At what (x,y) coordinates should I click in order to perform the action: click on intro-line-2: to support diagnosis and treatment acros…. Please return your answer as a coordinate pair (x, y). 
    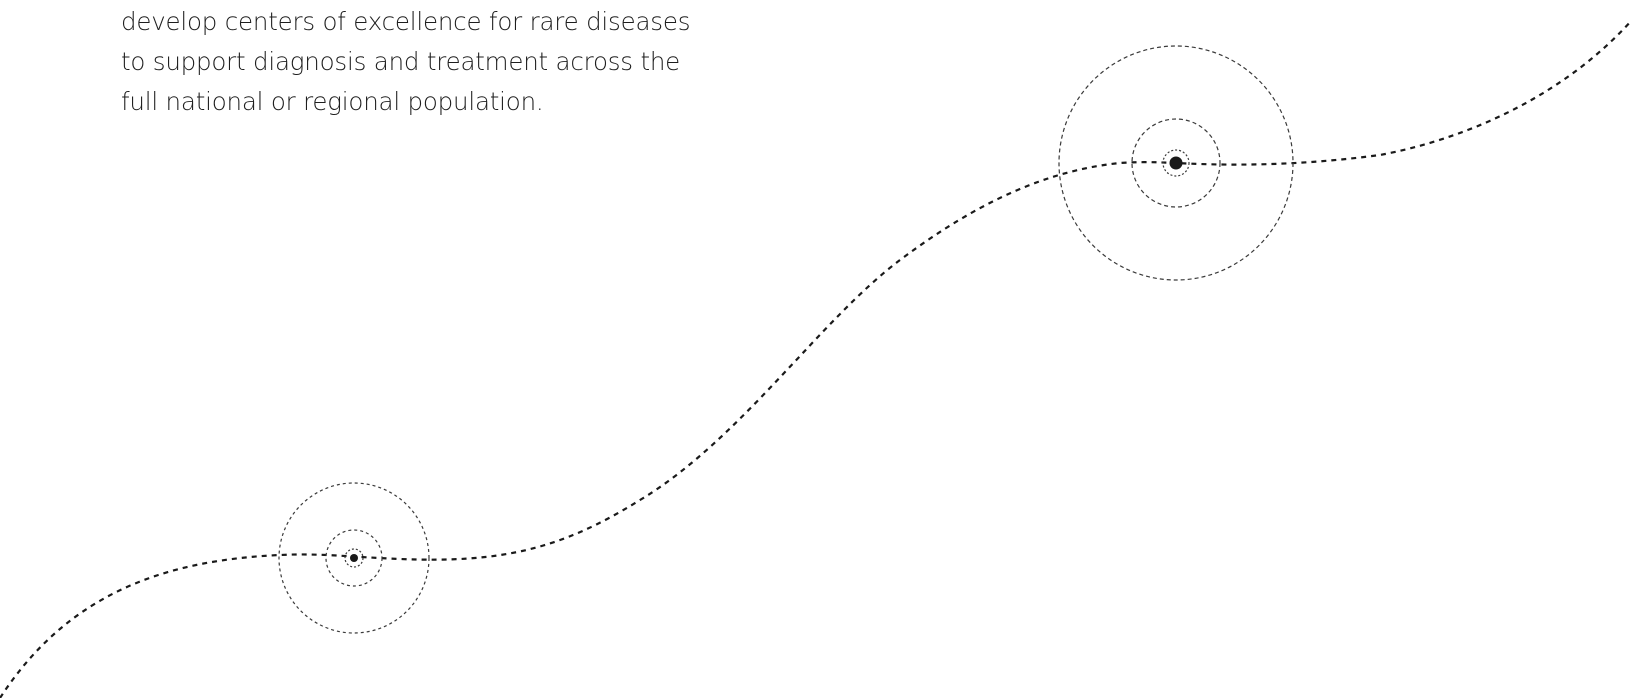
    Looking at the image, I should click on (401, 61).